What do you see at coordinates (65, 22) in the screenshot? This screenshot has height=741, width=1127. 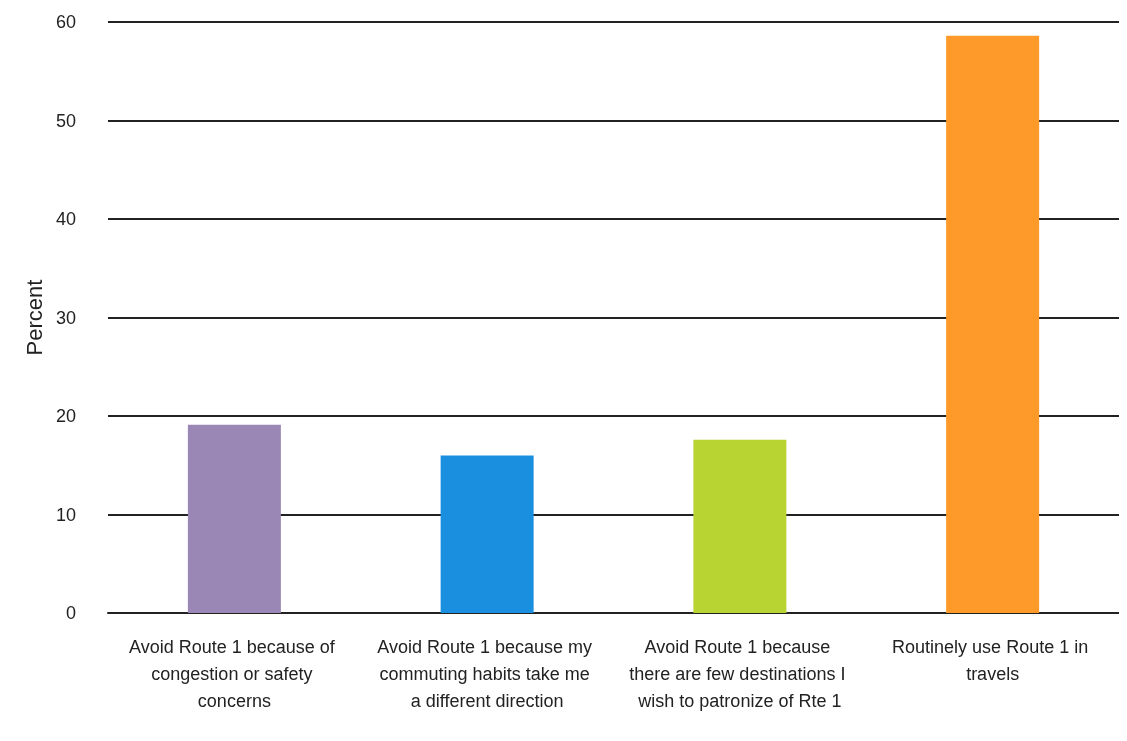 I see `y-tick-label: 60` at bounding box center [65, 22].